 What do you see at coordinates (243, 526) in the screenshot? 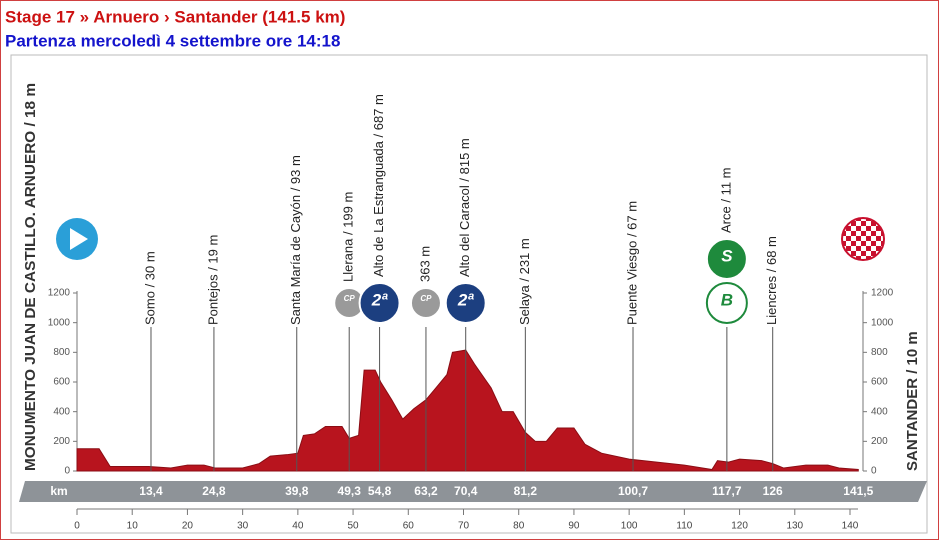
I see `x-tick-label: 30` at bounding box center [243, 526].